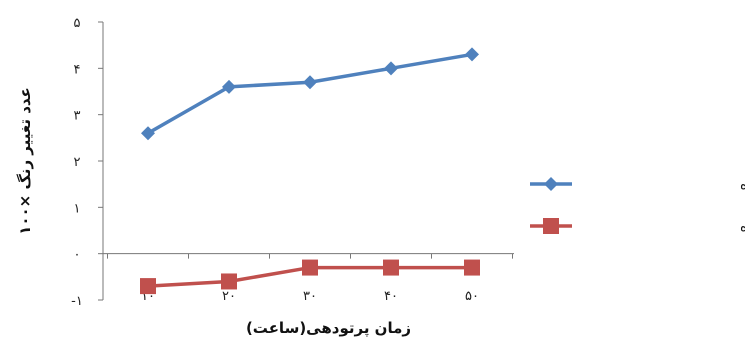 The width and height of the screenshot is (745, 343). Describe the element at coordinates (310, 296) in the screenshot. I see `x-tick-label: ۳۰` at that location.